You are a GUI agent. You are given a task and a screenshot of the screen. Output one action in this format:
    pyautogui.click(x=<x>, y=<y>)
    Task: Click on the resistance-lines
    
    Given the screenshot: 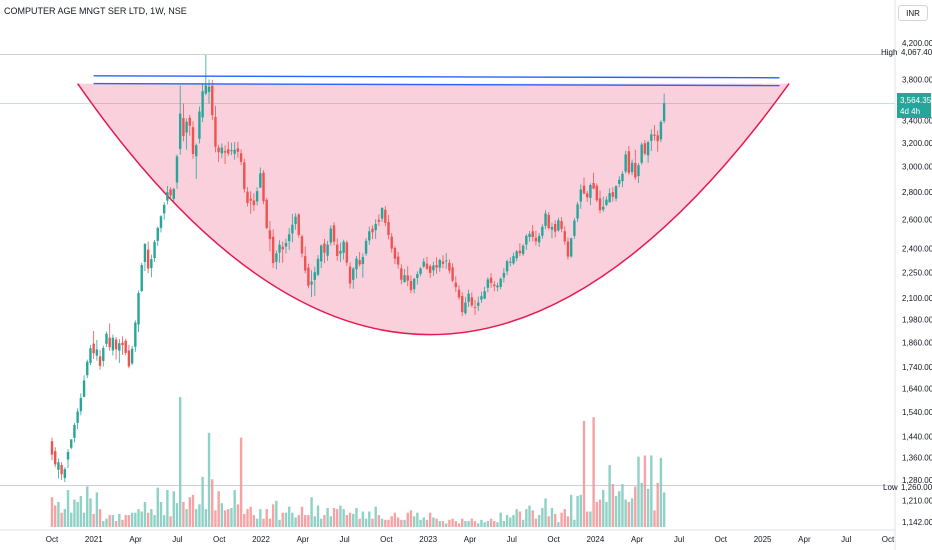 What is the action you would take?
    pyautogui.click(x=436, y=81)
    